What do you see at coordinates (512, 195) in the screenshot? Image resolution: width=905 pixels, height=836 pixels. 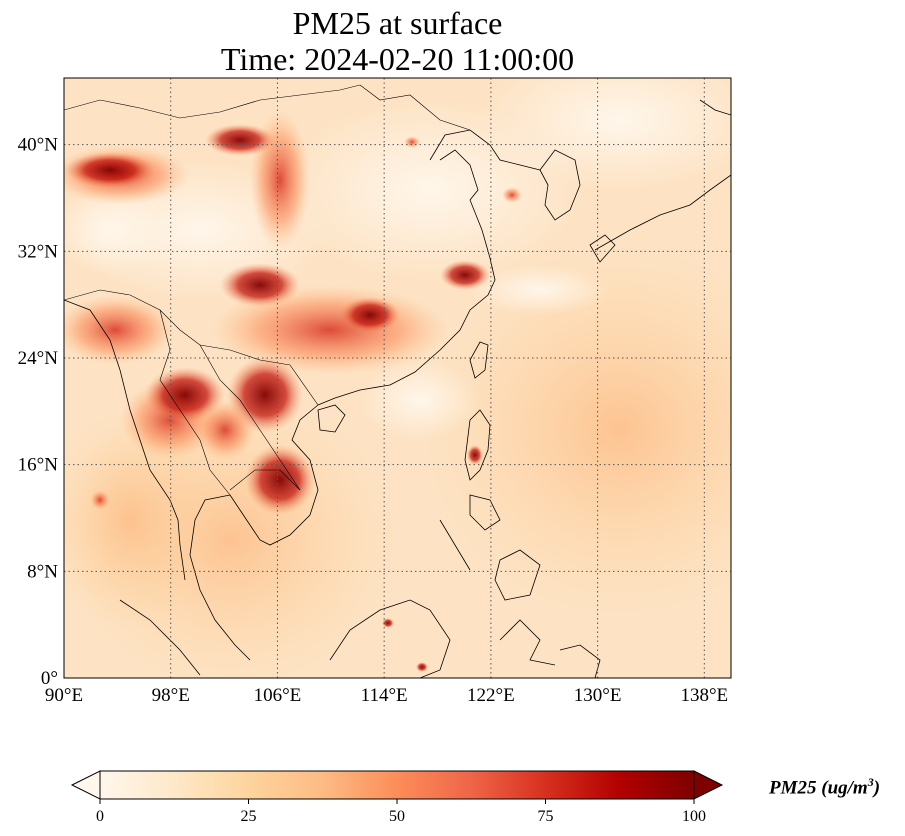 I see `hotspot-korea` at bounding box center [512, 195].